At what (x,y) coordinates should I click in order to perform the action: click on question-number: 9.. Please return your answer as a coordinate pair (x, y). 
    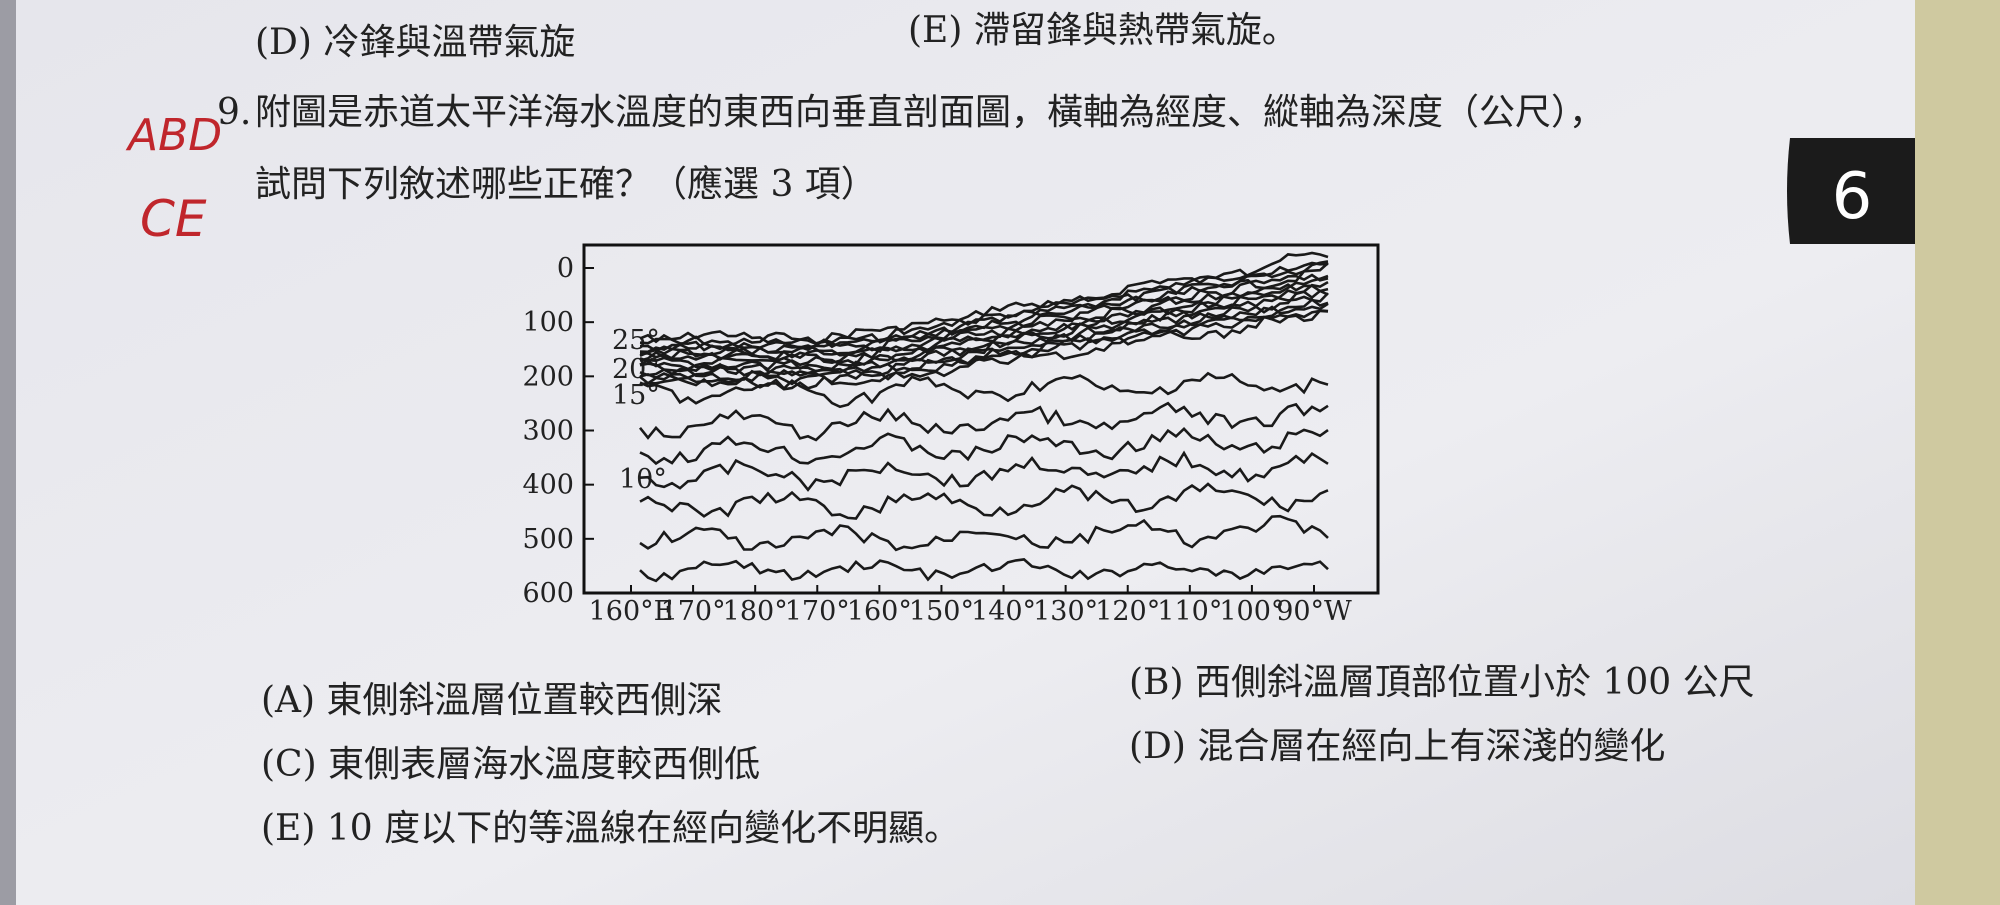
    Looking at the image, I should click on (234, 112).